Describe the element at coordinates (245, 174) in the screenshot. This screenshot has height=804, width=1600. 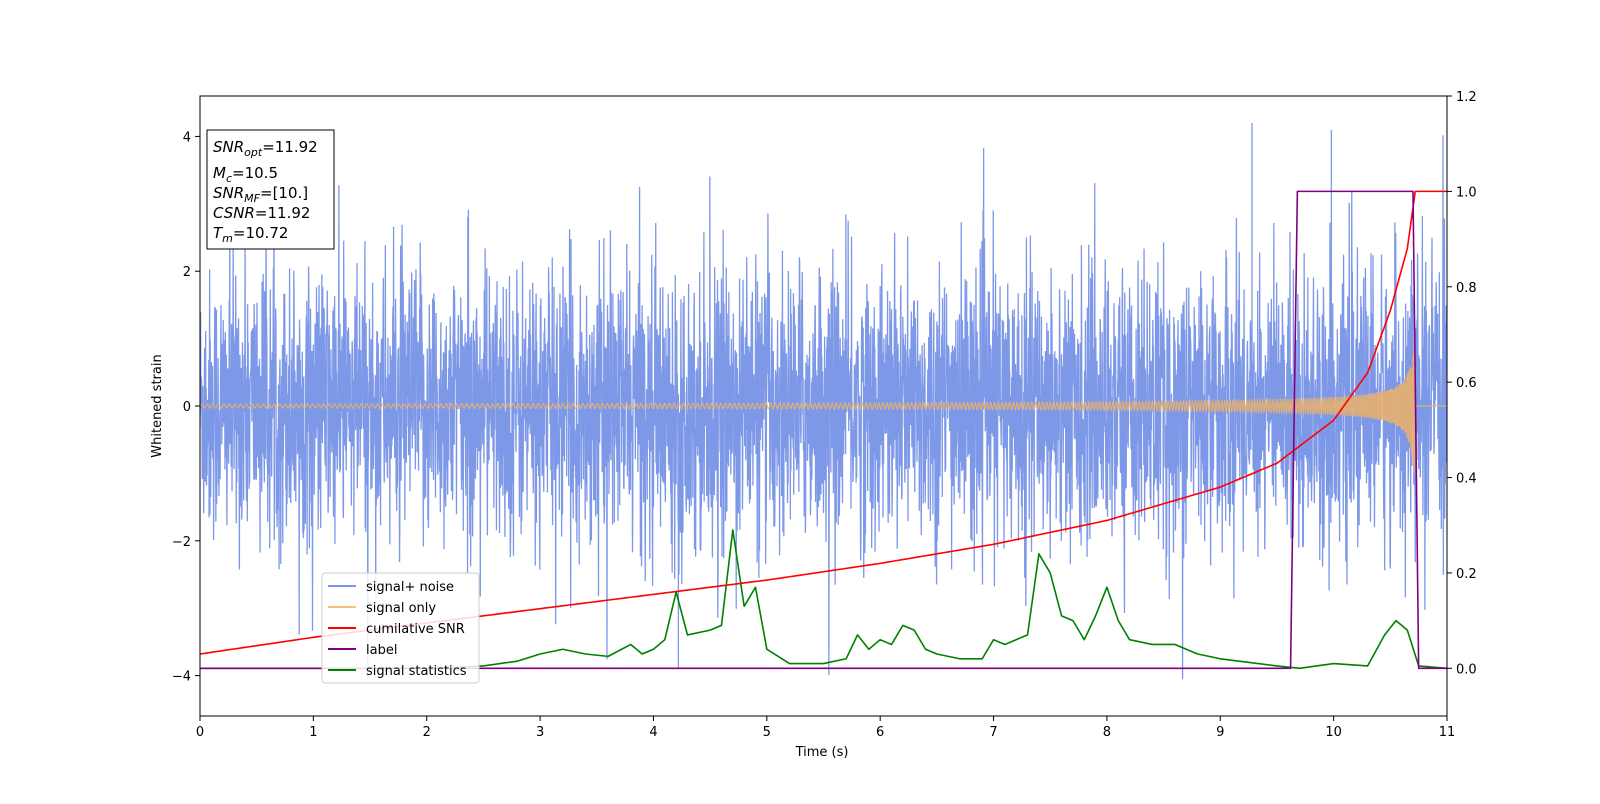
I see `info-mc: Mc=10.5` at that location.